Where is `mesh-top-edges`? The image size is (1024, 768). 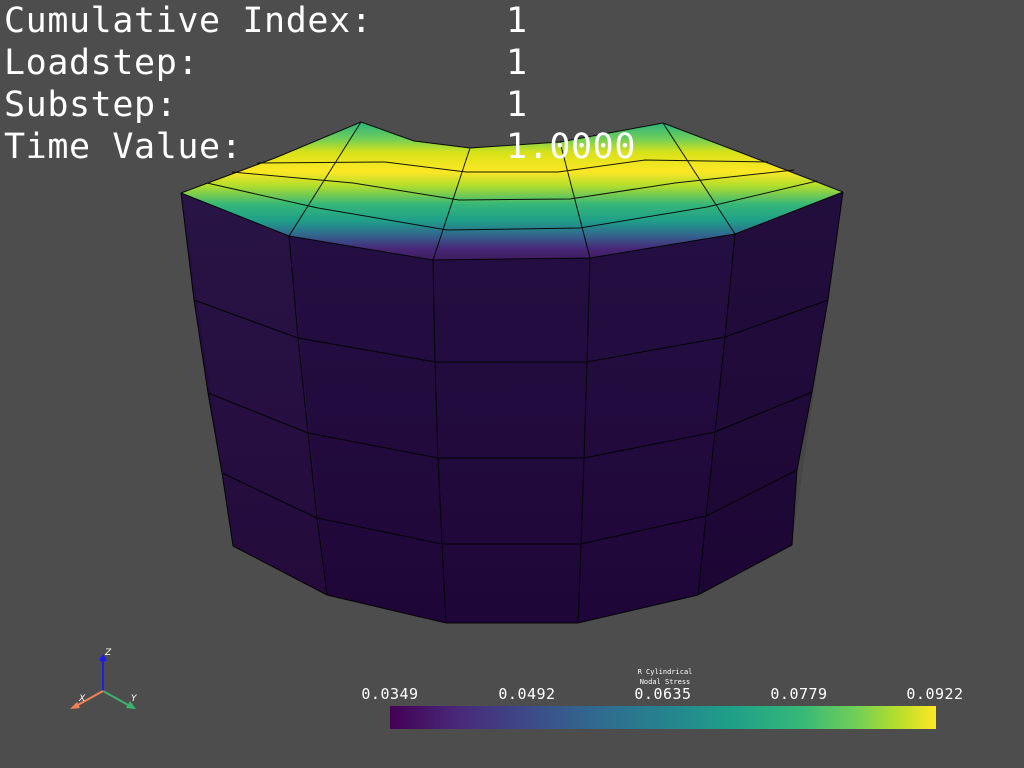 mesh-top-edges is located at coordinates (512, 191).